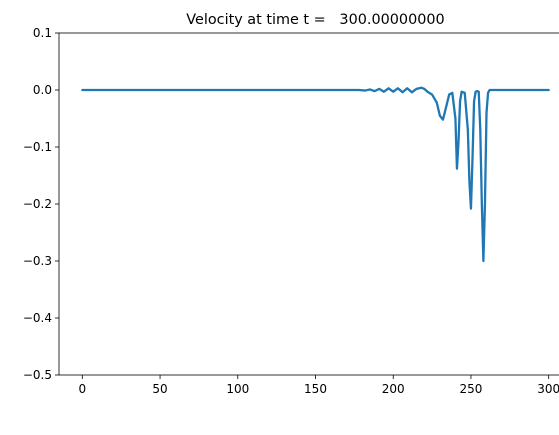  Describe the element at coordinates (37, 375) in the screenshot. I see `y-tick-label: −0.5` at that location.